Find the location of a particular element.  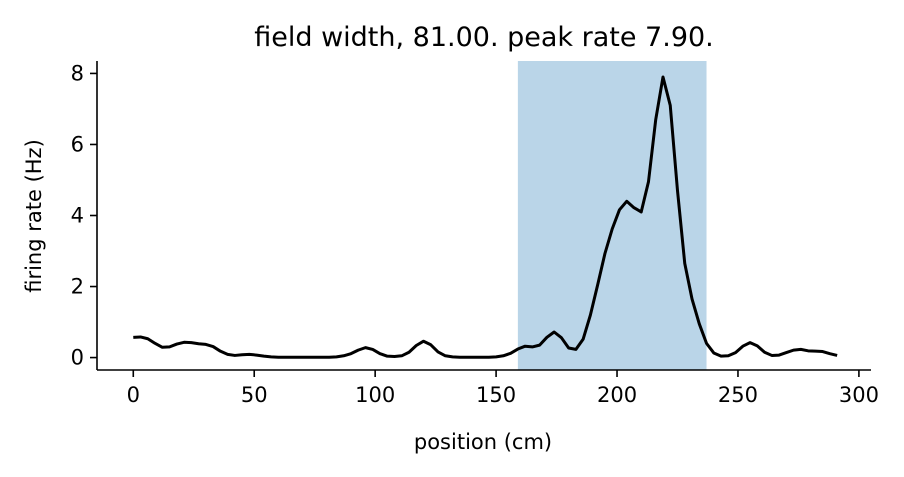

x-tick-label-0: 0 is located at coordinates (133, 395).